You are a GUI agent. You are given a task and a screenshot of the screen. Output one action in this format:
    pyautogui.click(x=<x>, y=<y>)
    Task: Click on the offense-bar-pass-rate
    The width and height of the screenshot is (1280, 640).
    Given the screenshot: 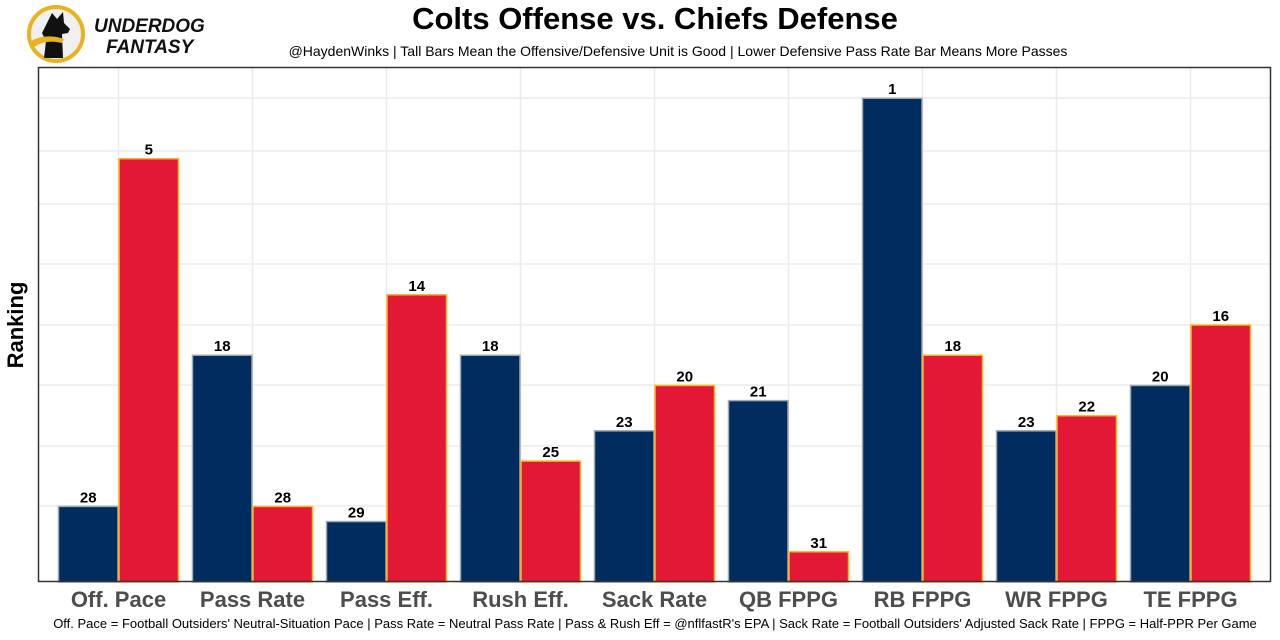 What is the action you would take?
    pyautogui.click(x=222, y=468)
    